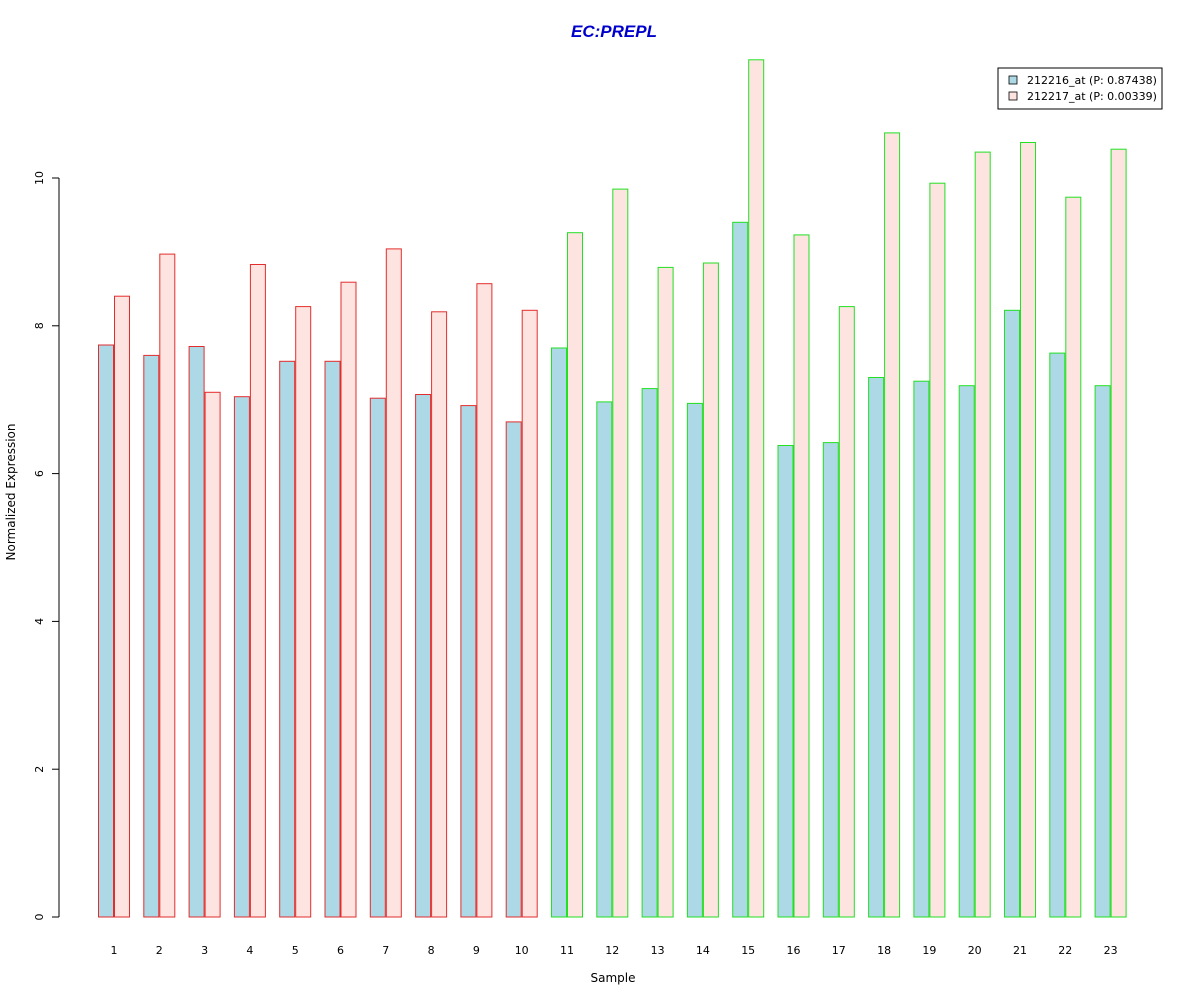 This screenshot has width=1200, height=1000. I want to click on x-tick-label: 23, so click(1111, 950).